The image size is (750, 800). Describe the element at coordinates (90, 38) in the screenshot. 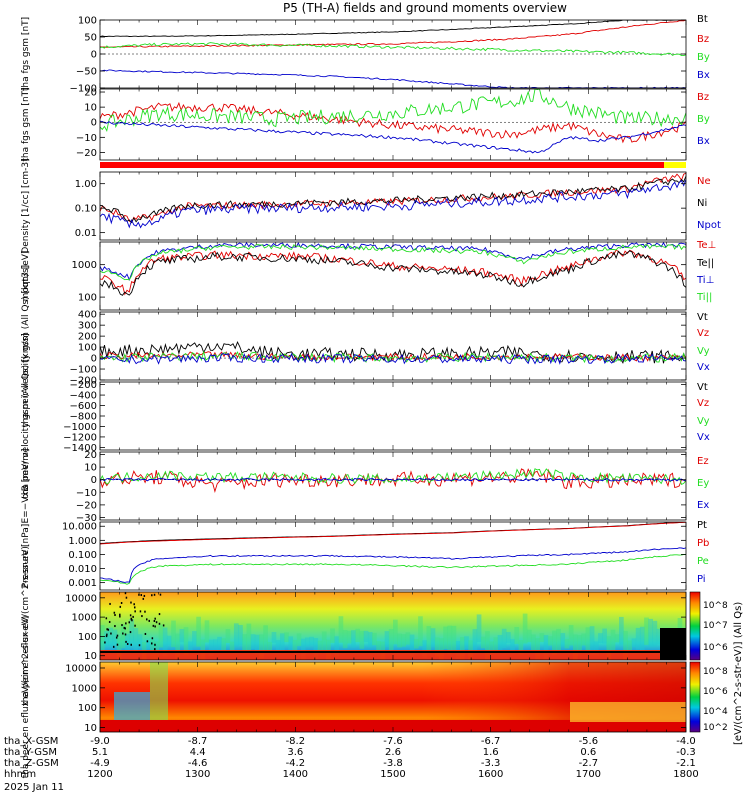

I see `ytick-label-fgs_gsm-1: 50` at that location.